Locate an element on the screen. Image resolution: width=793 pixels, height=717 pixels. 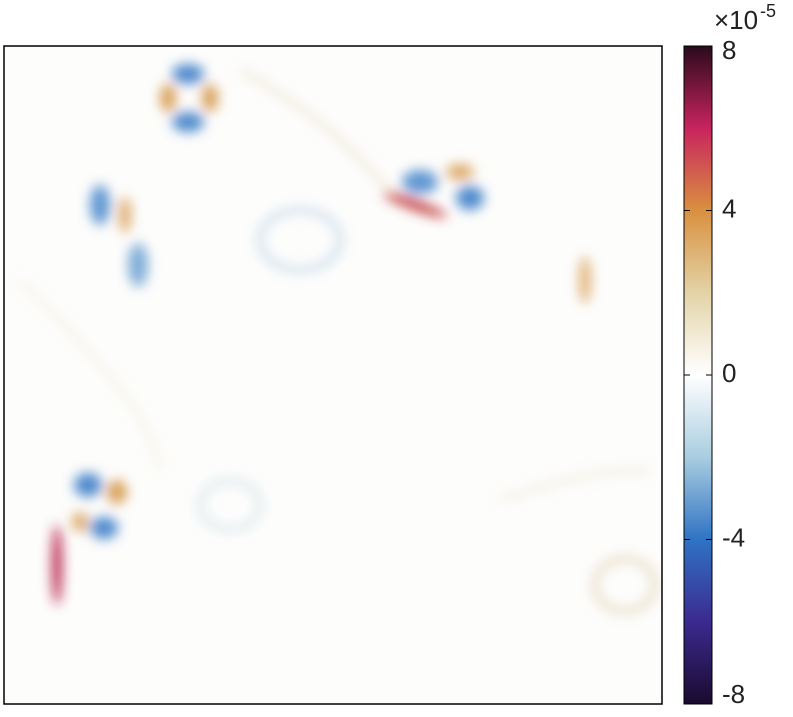
colorbar-multiplier: ×10 is located at coordinates (736, 20).